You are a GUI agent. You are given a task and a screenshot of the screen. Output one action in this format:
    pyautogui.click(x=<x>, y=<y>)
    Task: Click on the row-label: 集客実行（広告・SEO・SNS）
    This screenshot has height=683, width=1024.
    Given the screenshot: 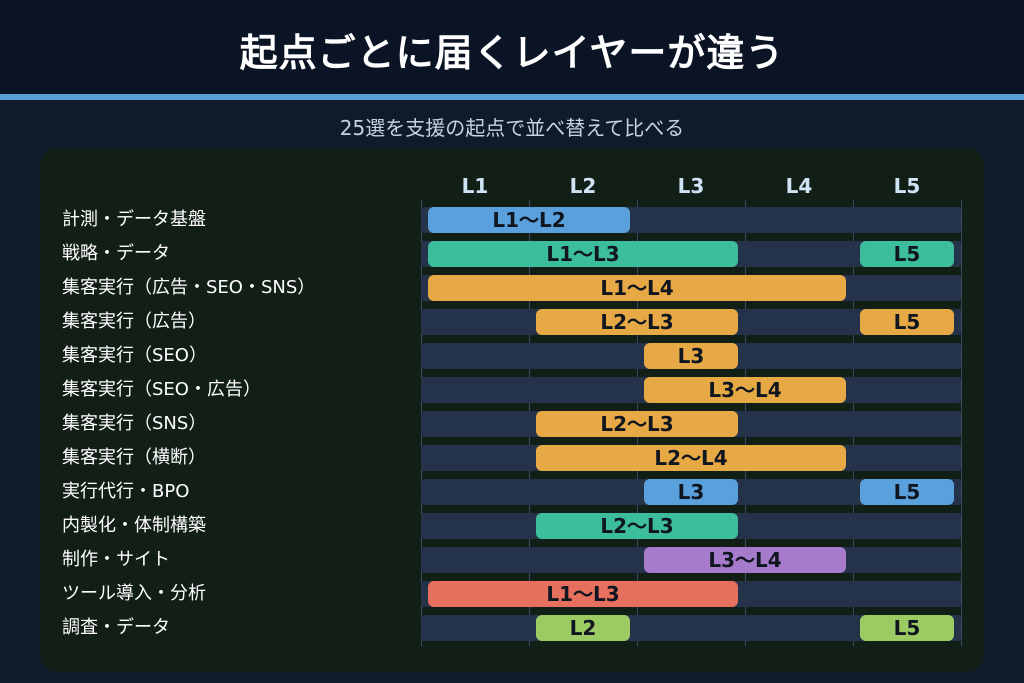 What is the action you would take?
    pyautogui.click(x=189, y=287)
    